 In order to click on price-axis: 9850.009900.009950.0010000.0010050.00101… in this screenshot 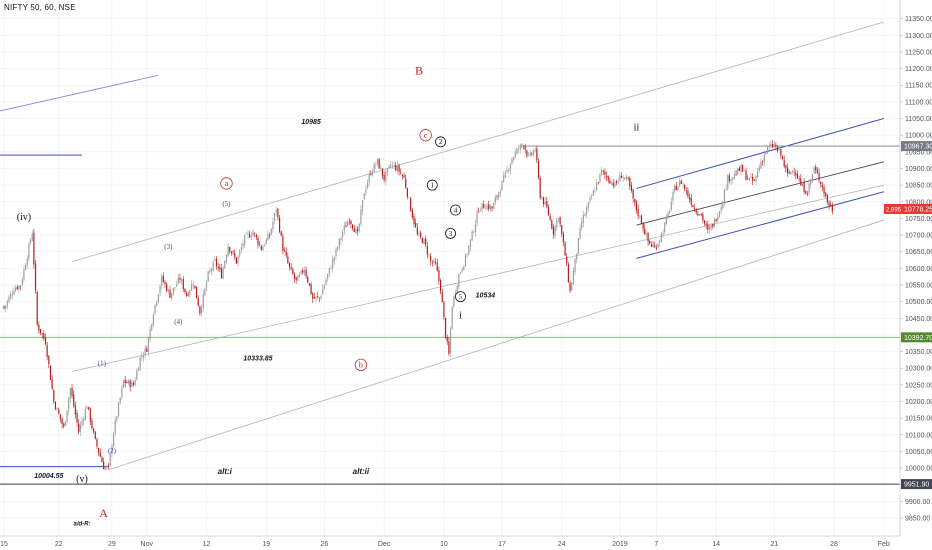, I will do `click(916, 269)`.